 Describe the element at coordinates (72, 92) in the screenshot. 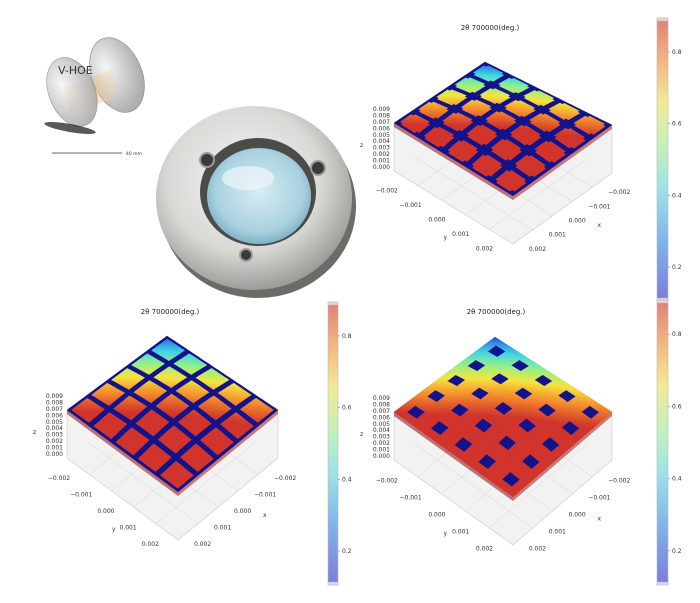

I see `hoe-disc-front` at that location.